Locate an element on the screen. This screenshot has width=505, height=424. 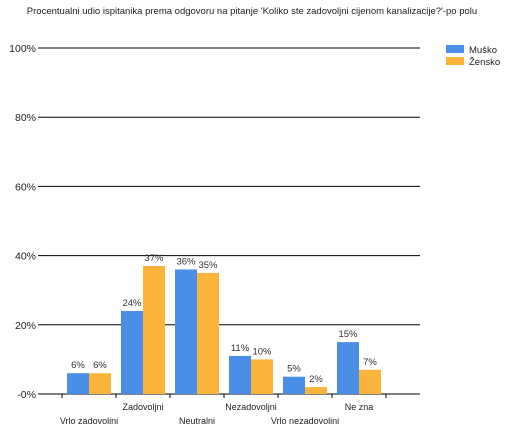
legend-label: Žensko is located at coordinates (484, 62).